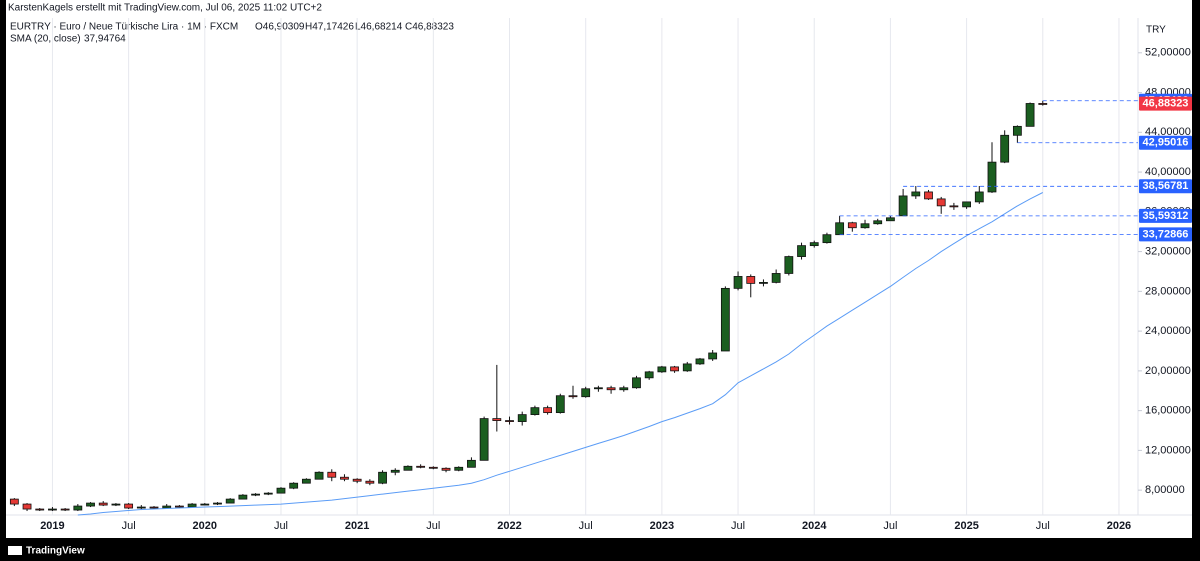 The width and height of the screenshot is (1200, 561). What do you see at coordinates (1168, 53) in the screenshot?
I see `y-tick-label: 52,00000` at bounding box center [1168, 53].